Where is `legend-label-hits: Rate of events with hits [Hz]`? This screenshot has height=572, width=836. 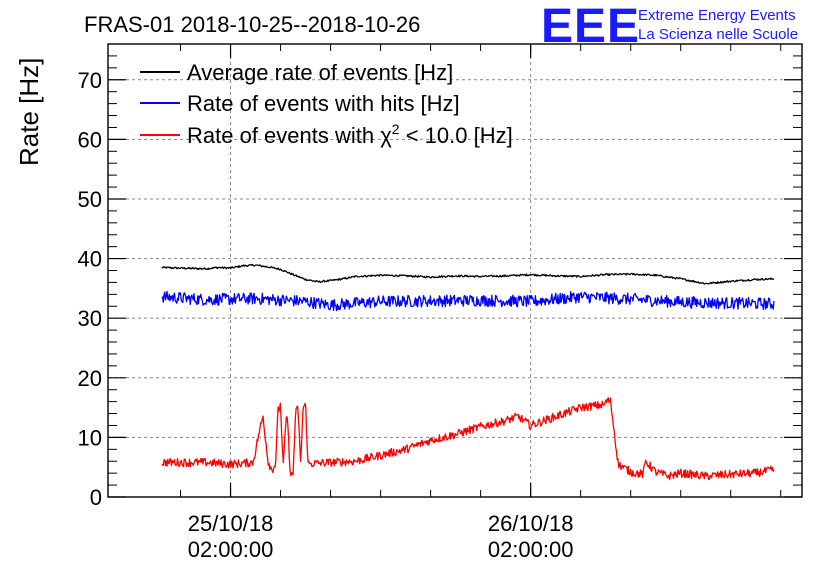 legend-label-hits: Rate of events with hits [Hz] is located at coordinates (323, 103).